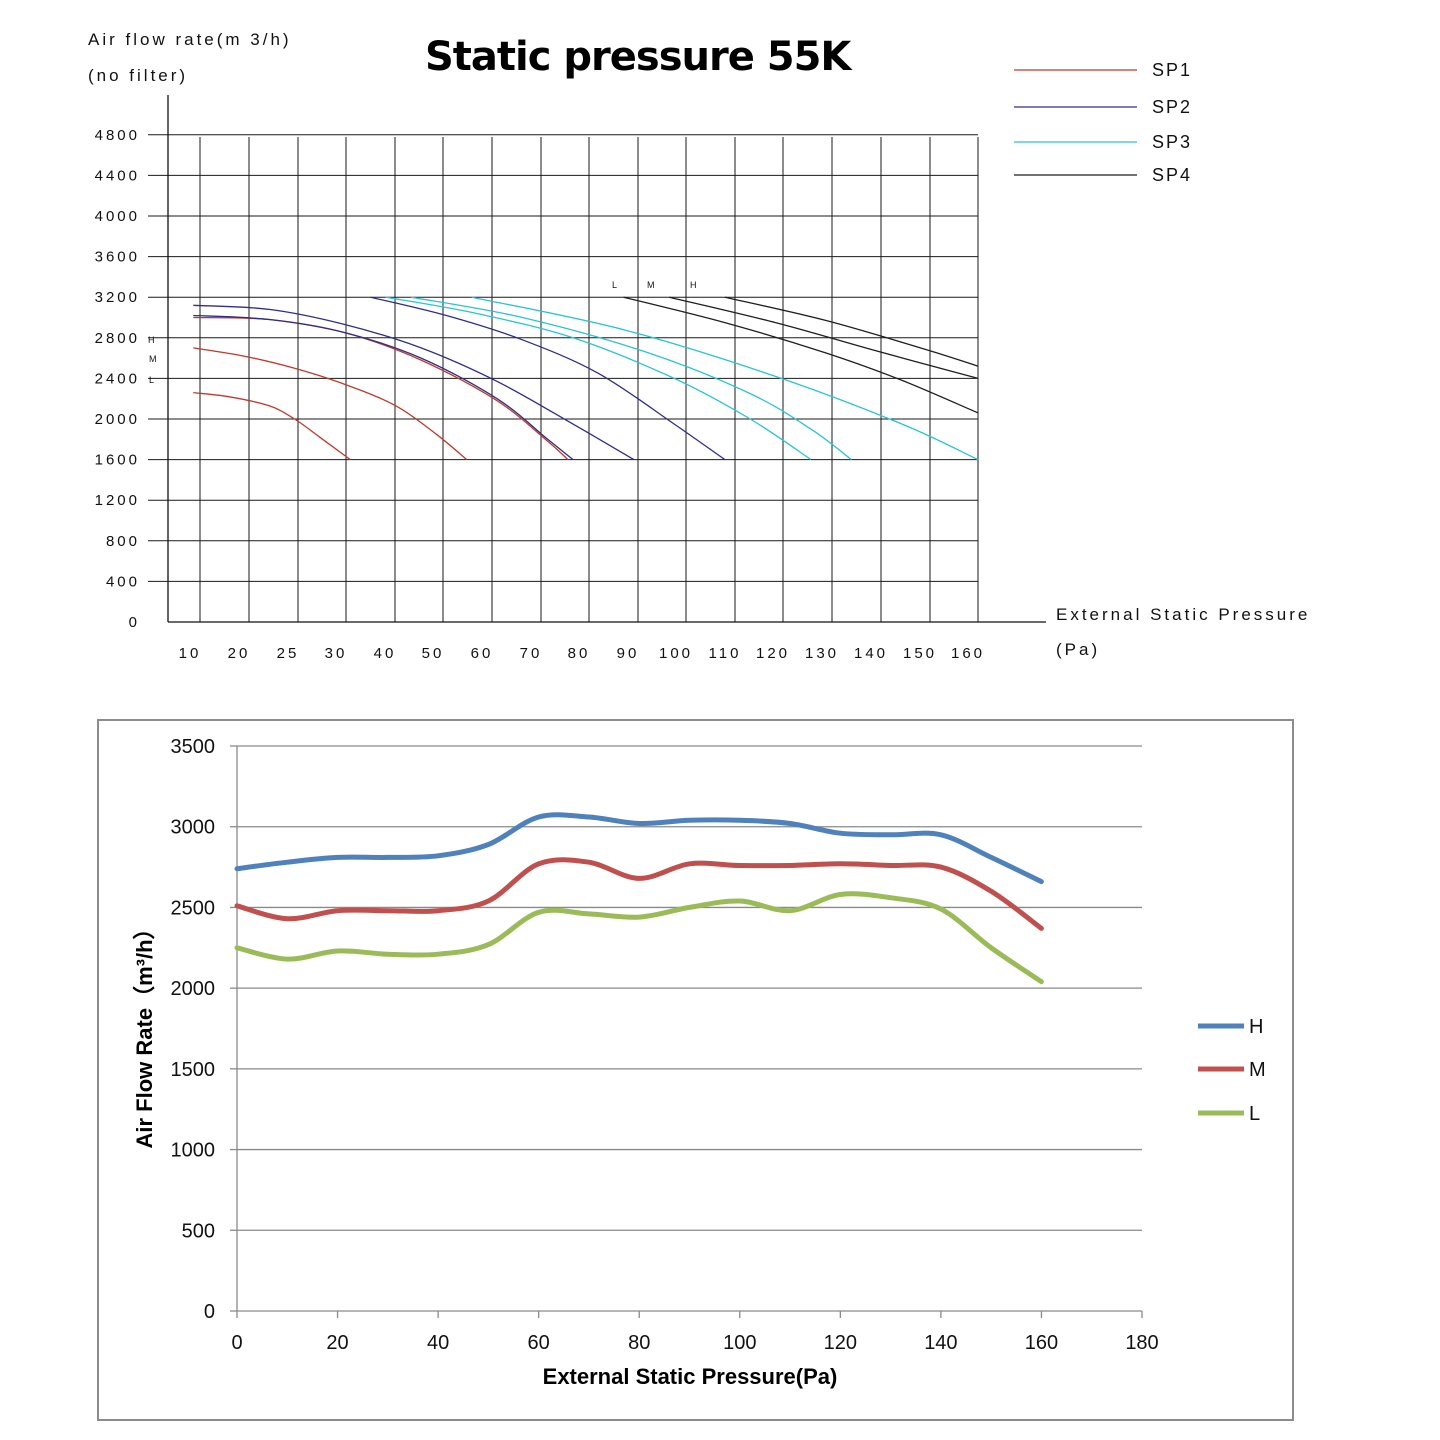 The image size is (1440, 1440). Describe the element at coordinates (1183, 614) in the screenshot. I see `chart1-x-axis-label: External Static Pressure` at that location.